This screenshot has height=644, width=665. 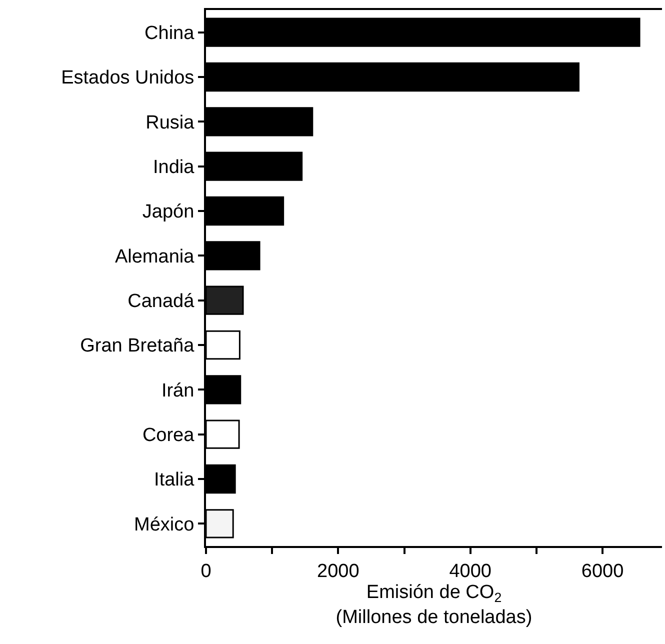 What do you see at coordinates (161, 301) in the screenshot?
I see `y-tick-label: Canadá` at bounding box center [161, 301].